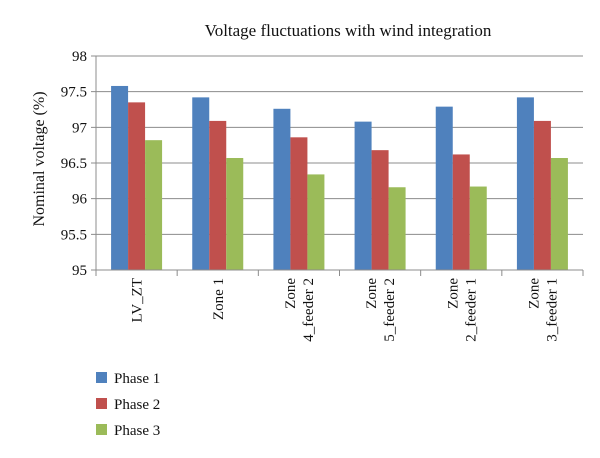  I want to click on x-tick-label-line: 2_feeder 1, so click(471, 310).